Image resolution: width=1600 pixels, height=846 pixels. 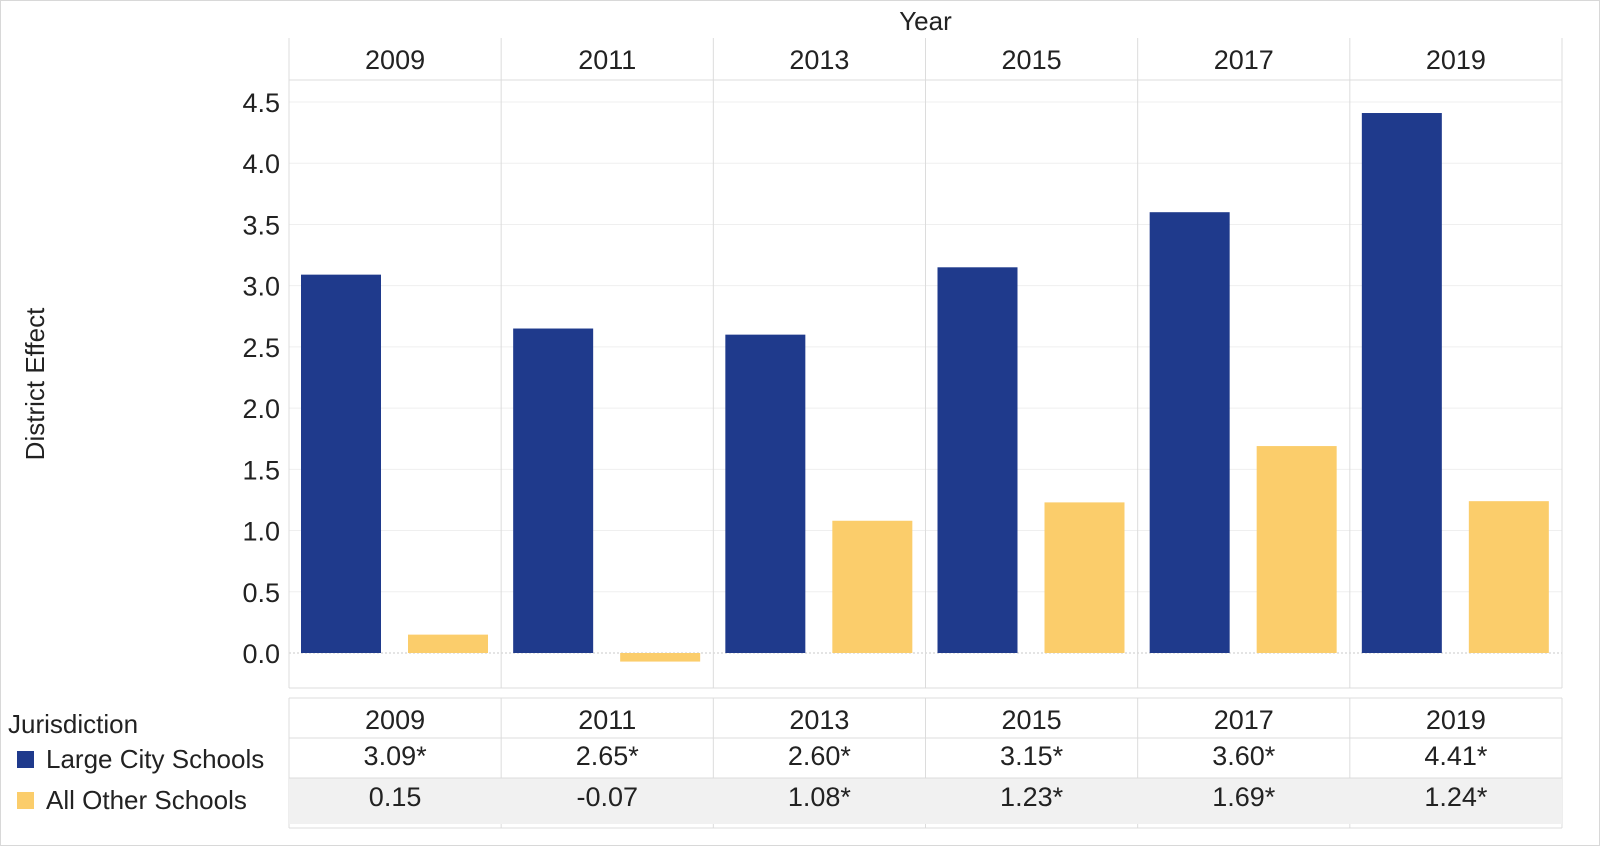 What do you see at coordinates (1244, 720) in the screenshot?
I see `table-year-header: 2017` at bounding box center [1244, 720].